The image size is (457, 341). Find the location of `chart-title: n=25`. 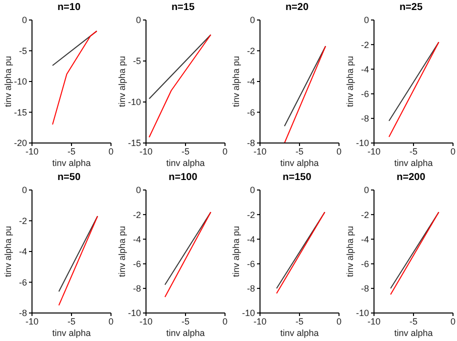

chart-title: n=25 is located at coordinates (411, 8).